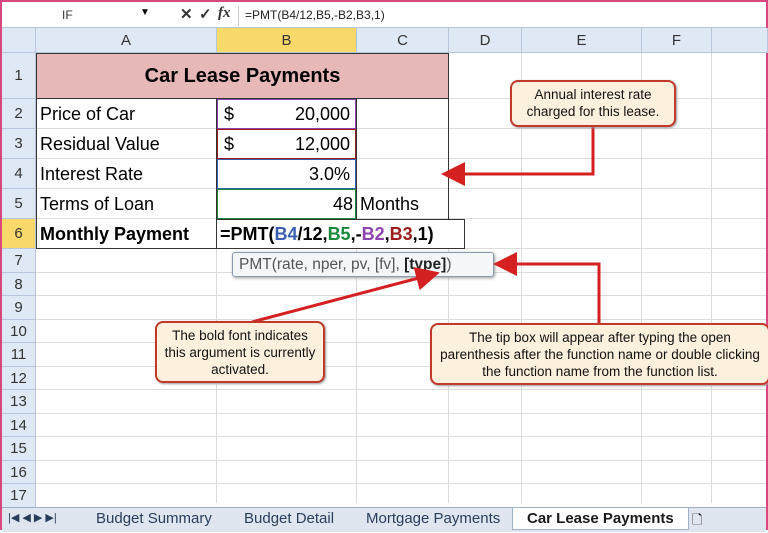 Image resolution: width=768 pixels, height=533 pixels. What do you see at coordinates (401, 233) in the screenshot?
I see `formula-part: B3` at bounding box center [401, 233].